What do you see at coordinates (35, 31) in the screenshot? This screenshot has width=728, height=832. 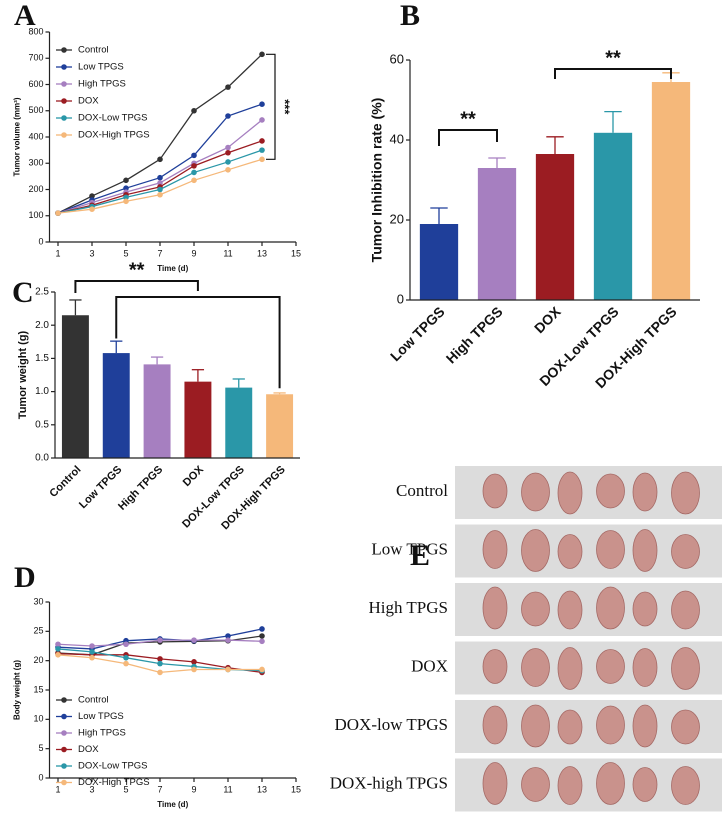 I see `y-tick-label: 800` at bounding box center [35, 31].